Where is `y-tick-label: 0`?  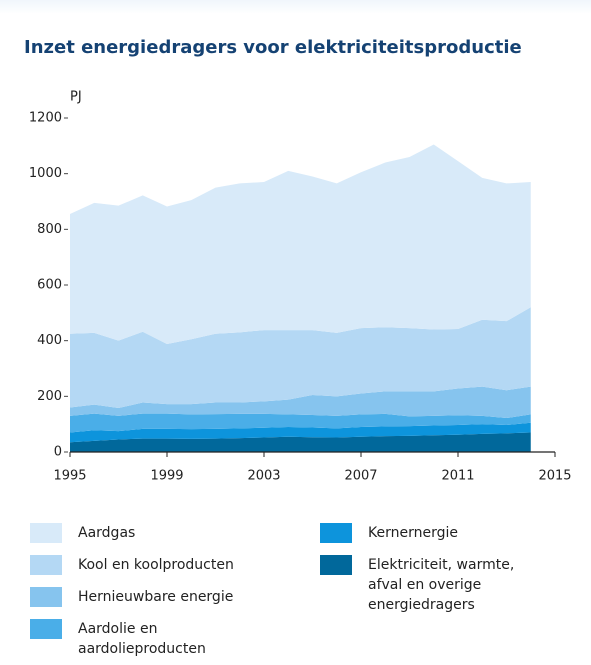 y-tick-label: 0 is located at coordinates (58, 452).